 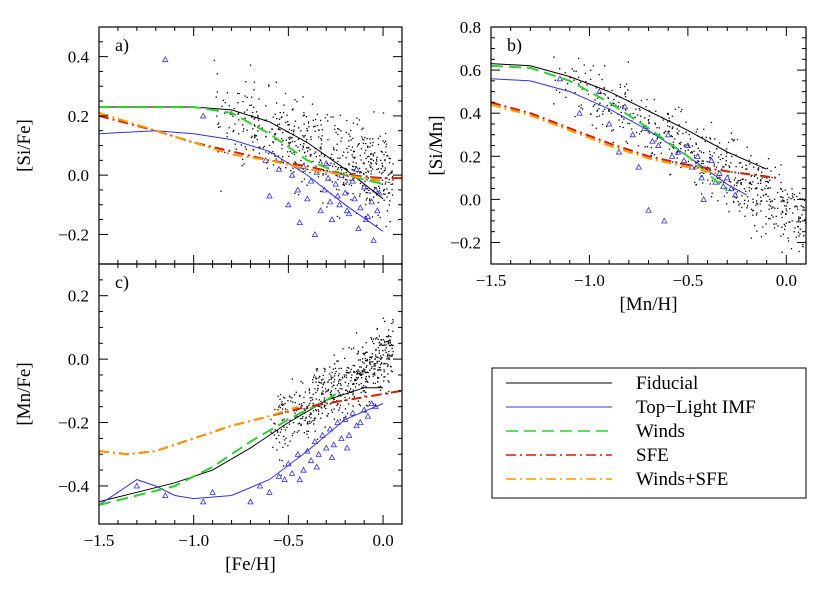 What do you see at coordinates (649, 433) in the screenshot?
I see `legend-box` at bounding box center [649, 433].